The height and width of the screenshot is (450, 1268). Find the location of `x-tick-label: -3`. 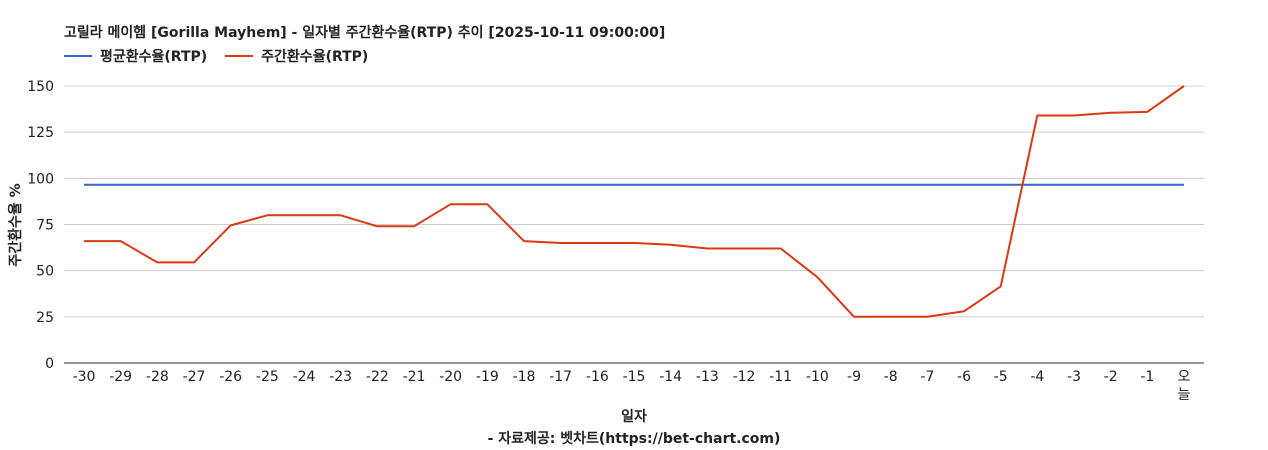

x-tick-label: -3 is located at coordinates (1074, 377).